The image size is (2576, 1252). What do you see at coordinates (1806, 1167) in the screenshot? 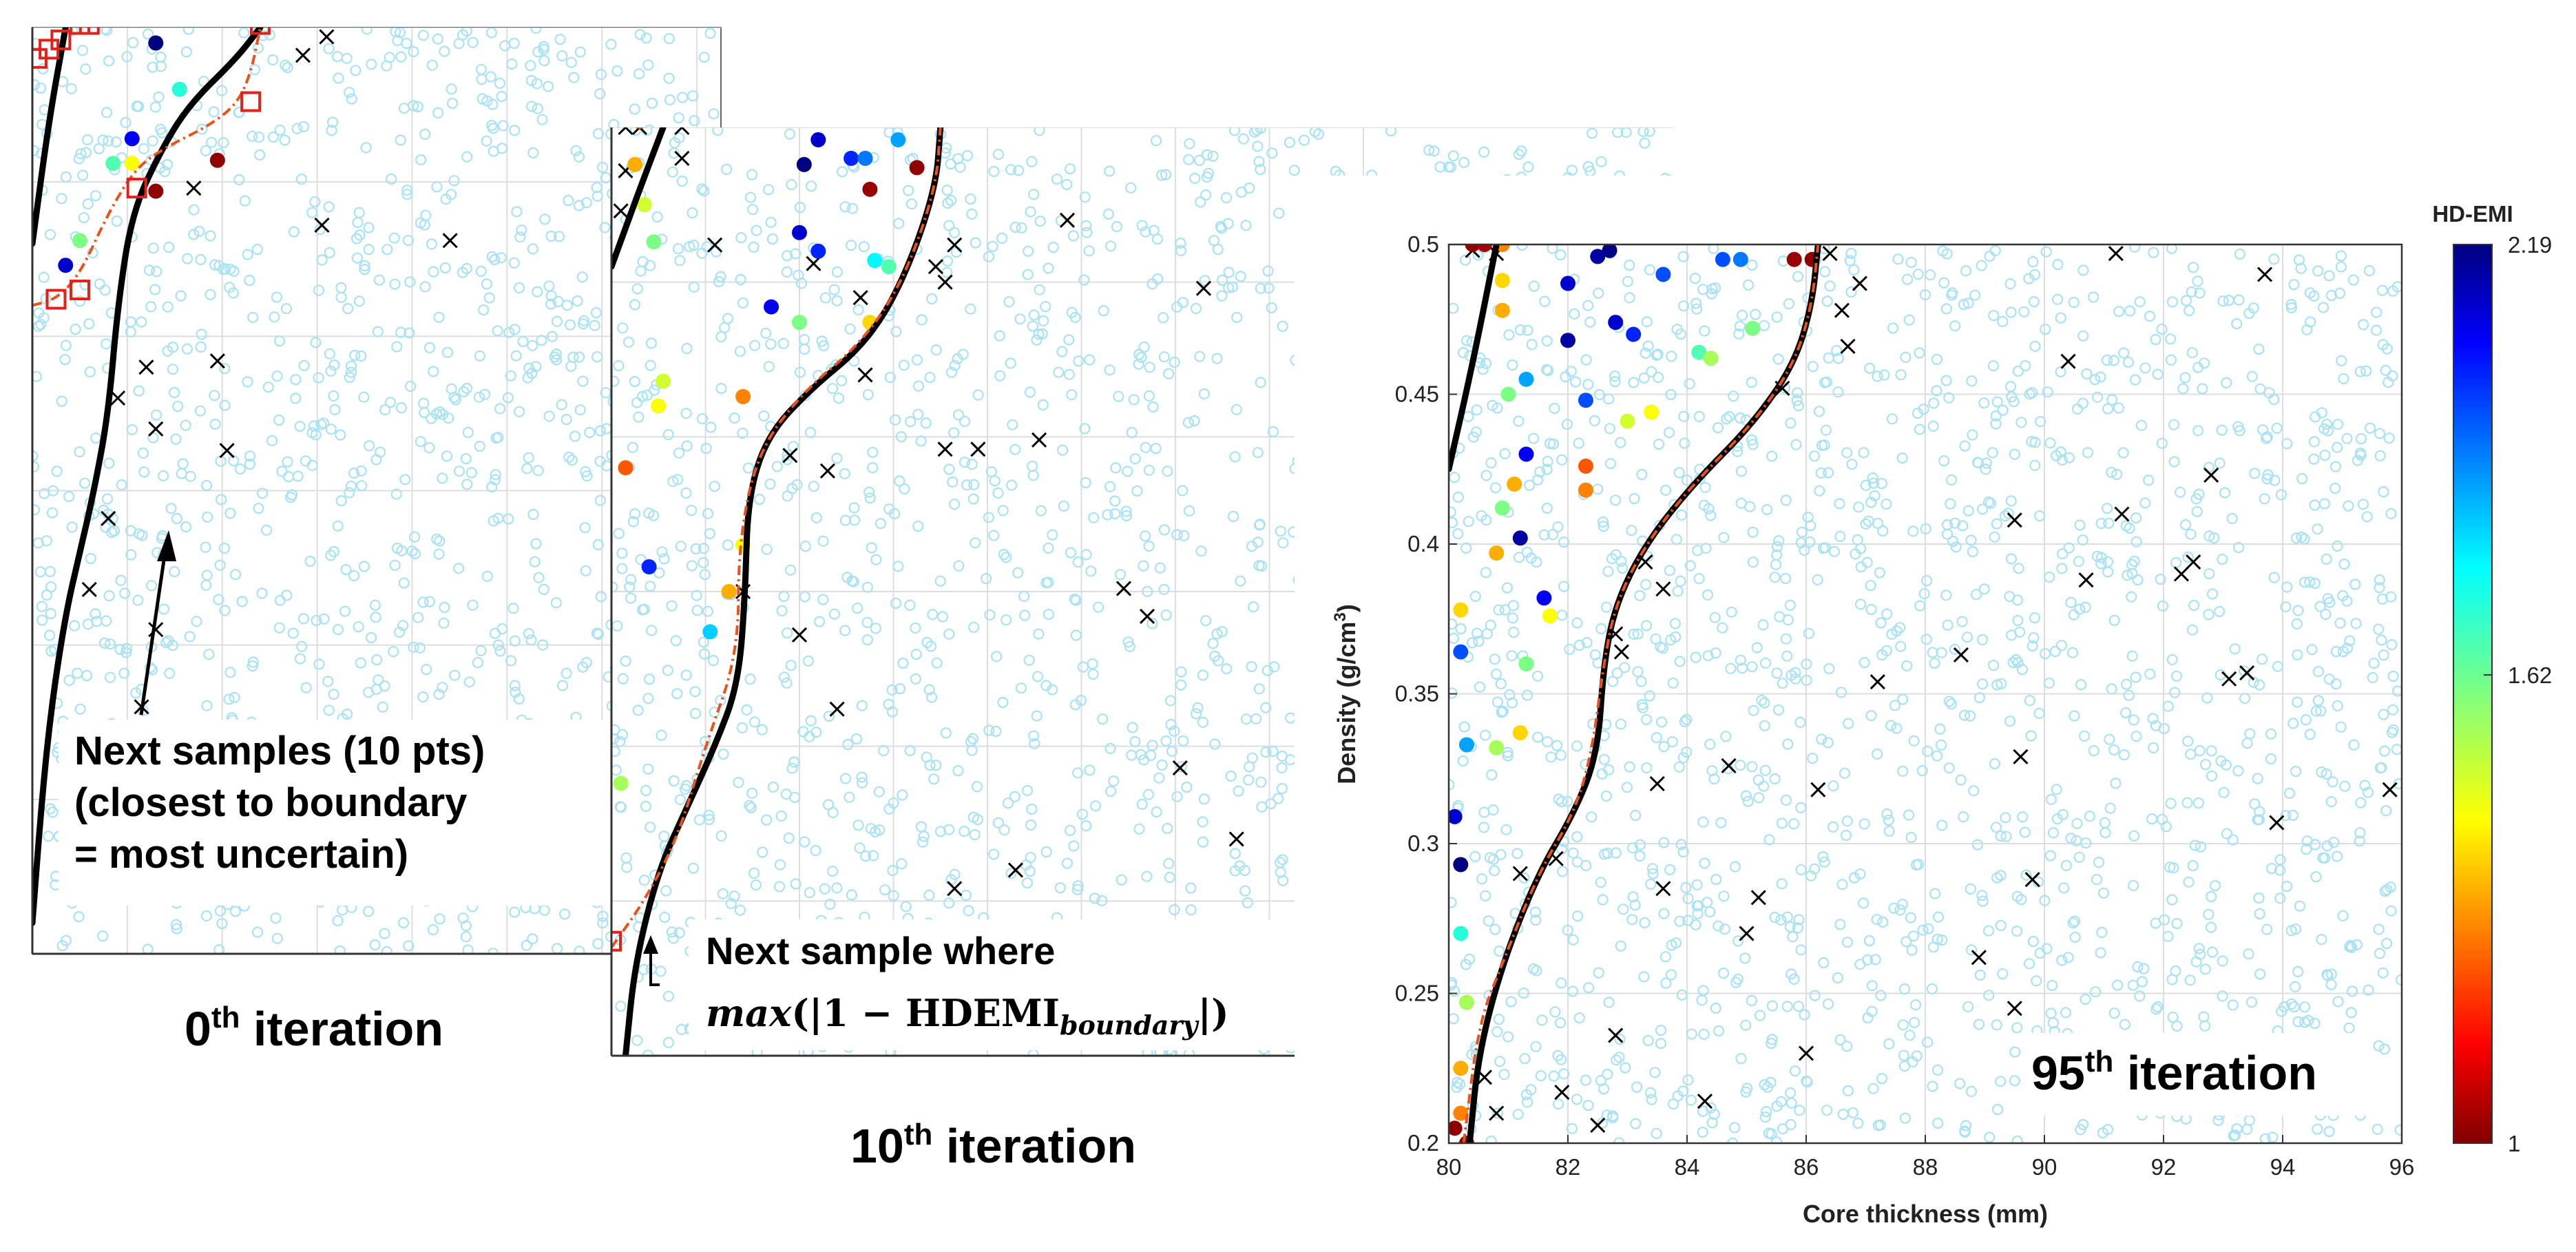
I see `x-tick-label: 86` at bounding box center [1806, 1167].